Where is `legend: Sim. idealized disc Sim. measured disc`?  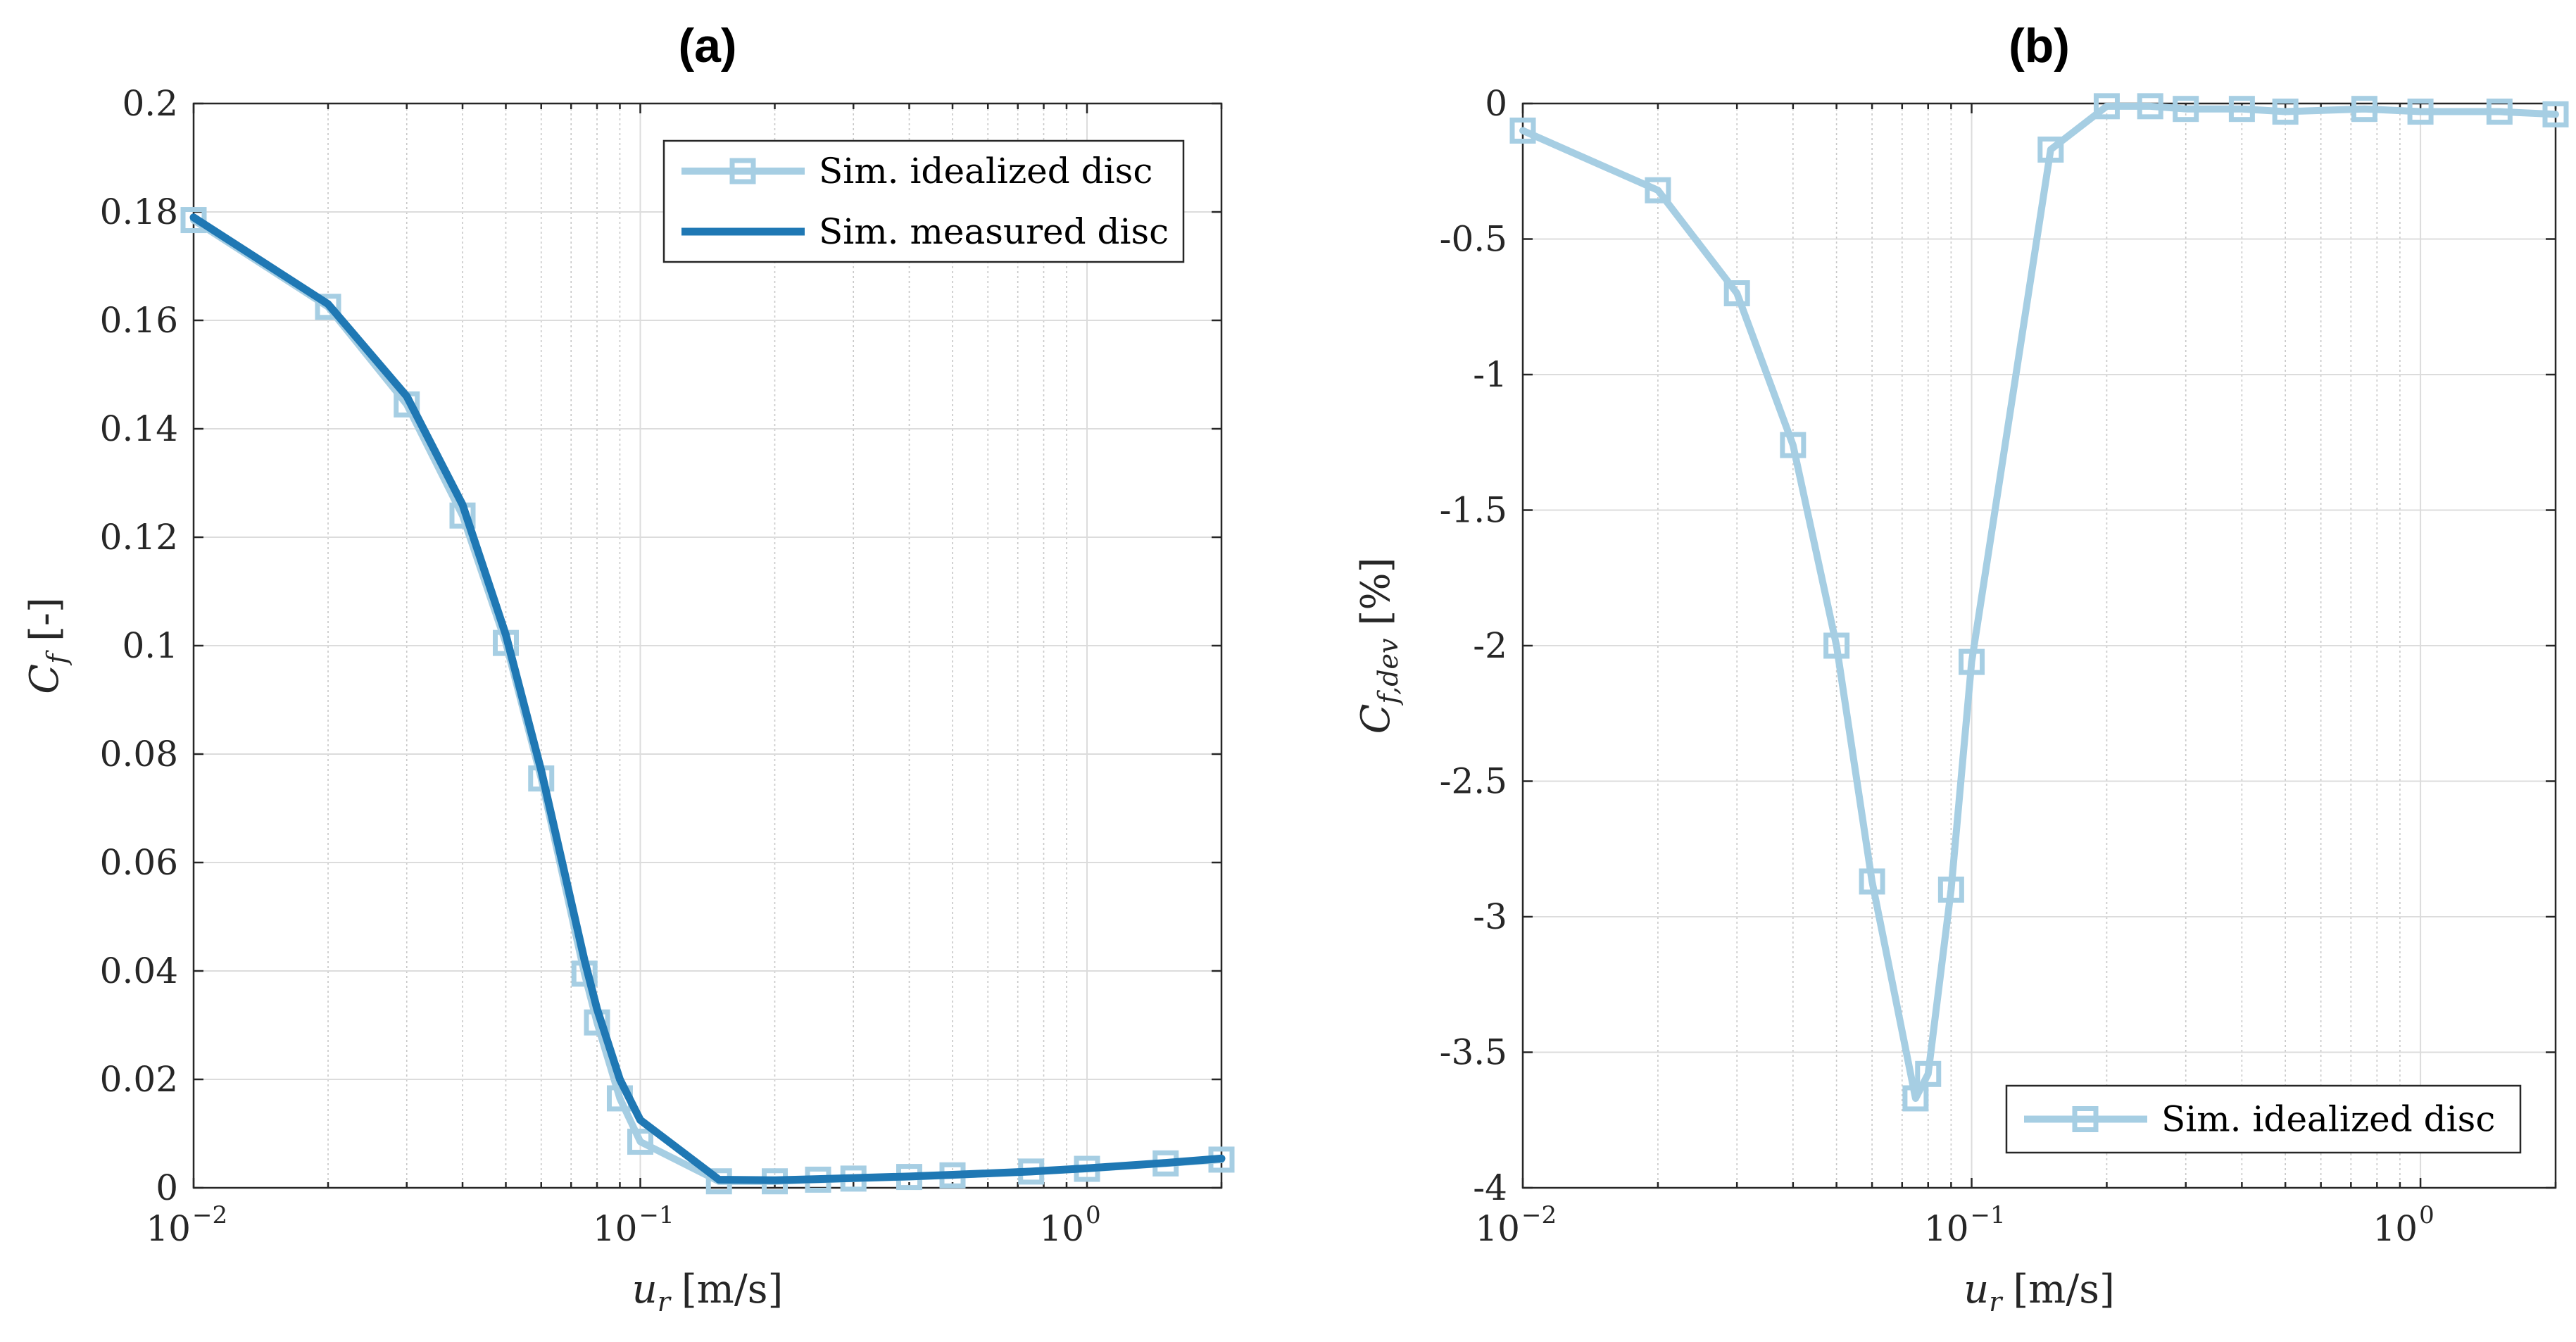 legend: Sim. idealized disc Sim. measured disc is located at coordinates (924, 201).